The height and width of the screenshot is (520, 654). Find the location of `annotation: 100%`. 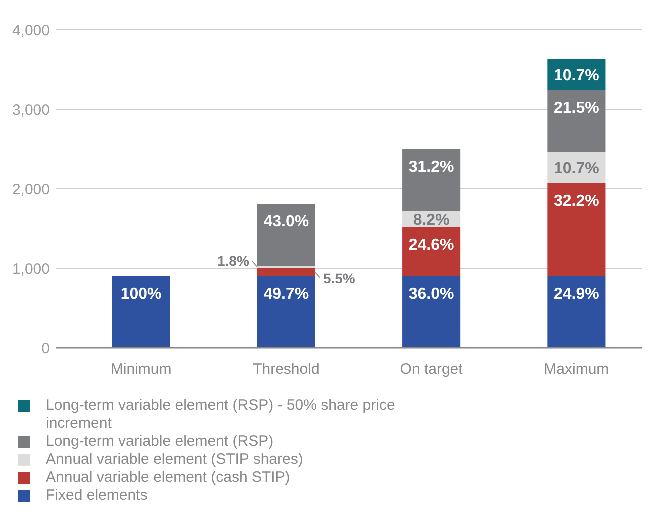

annotation: 100% is located at coordinates (141, 295).